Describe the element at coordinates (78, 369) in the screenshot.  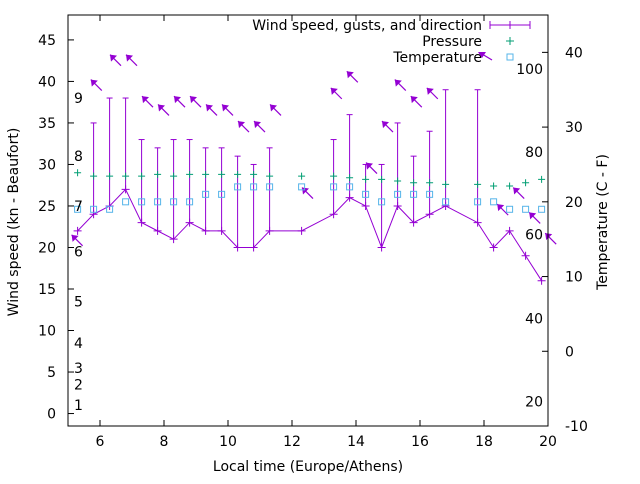
I see `beaufort-label: 3` at that location.